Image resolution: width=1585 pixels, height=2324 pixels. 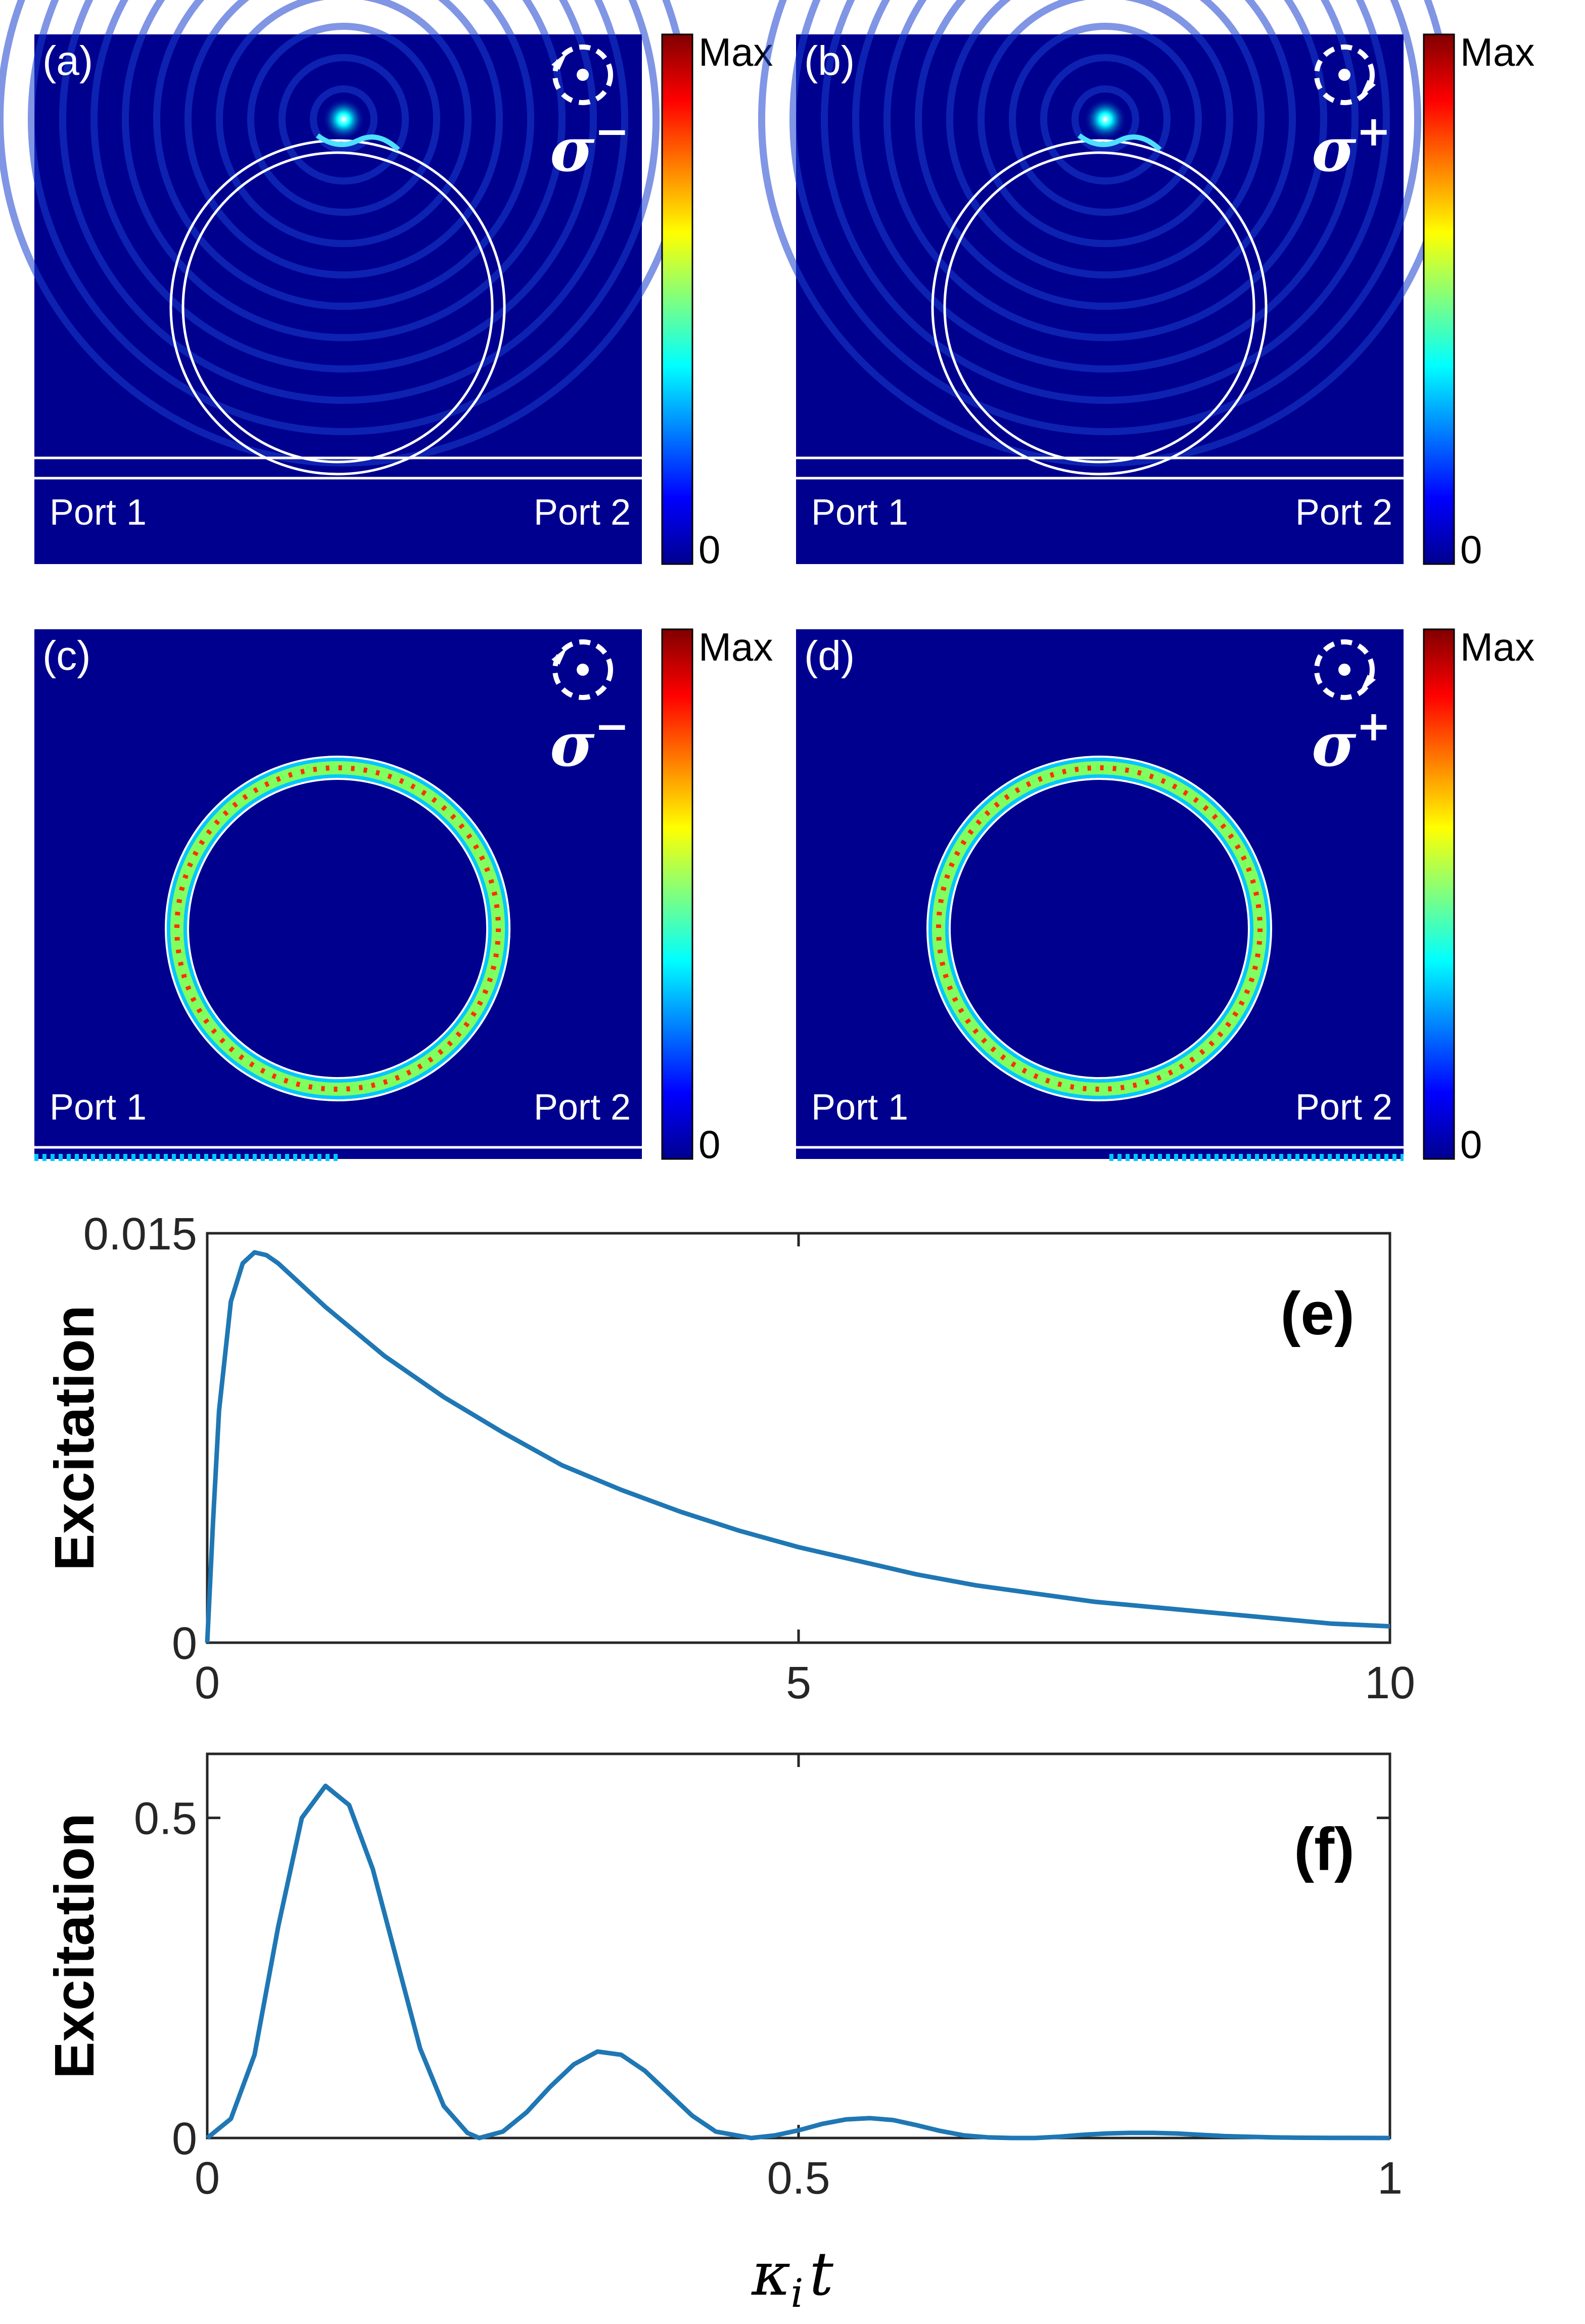 What do you see at coordinates (798, 2178) in the screenshot?
I see `x-tick-label: 0.5` at bounding box center [798, 2178].